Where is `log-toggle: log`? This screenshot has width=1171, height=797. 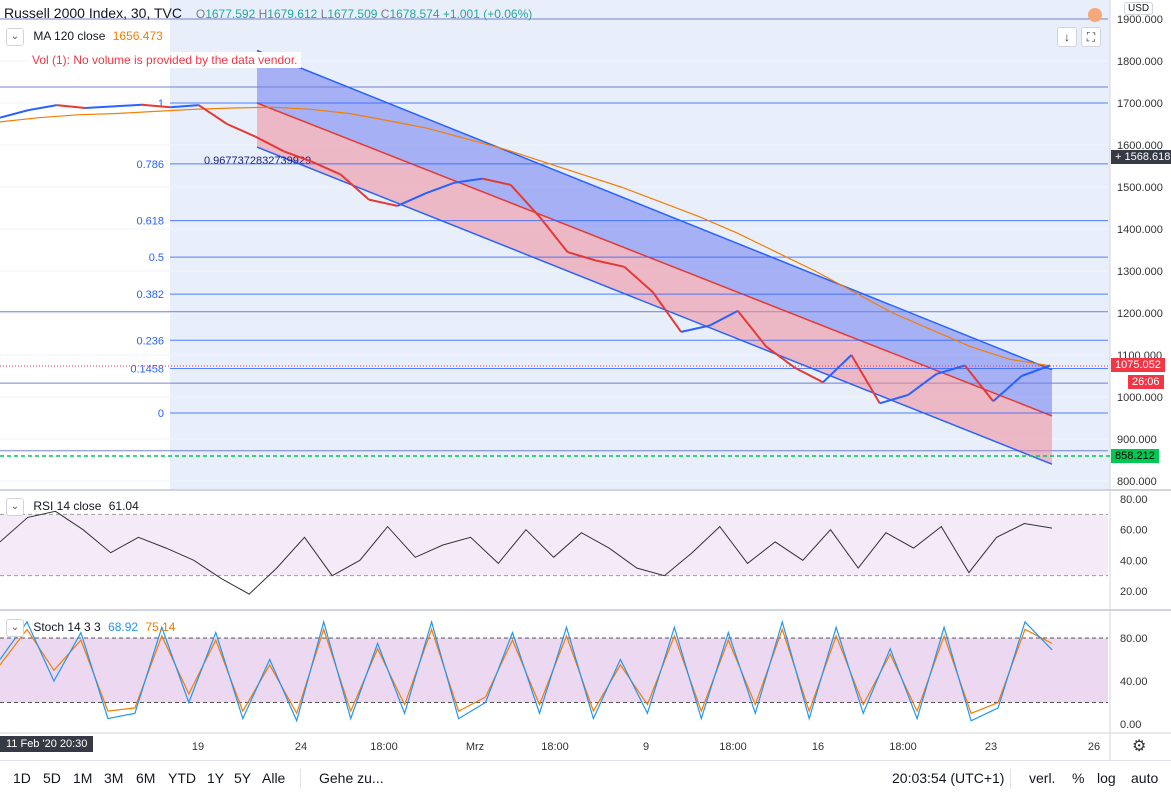
log-toggle: log is located at coordinates (1106, 778).